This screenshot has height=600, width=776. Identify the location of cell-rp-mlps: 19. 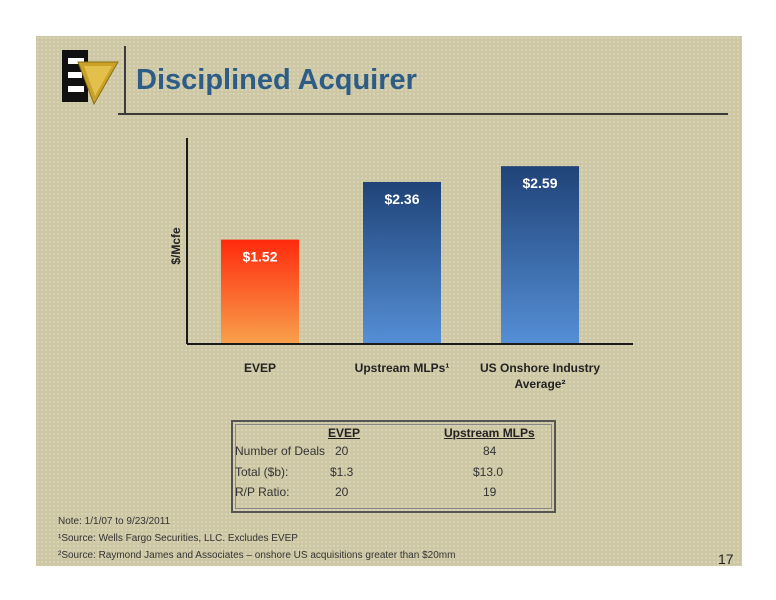
(490, 492).